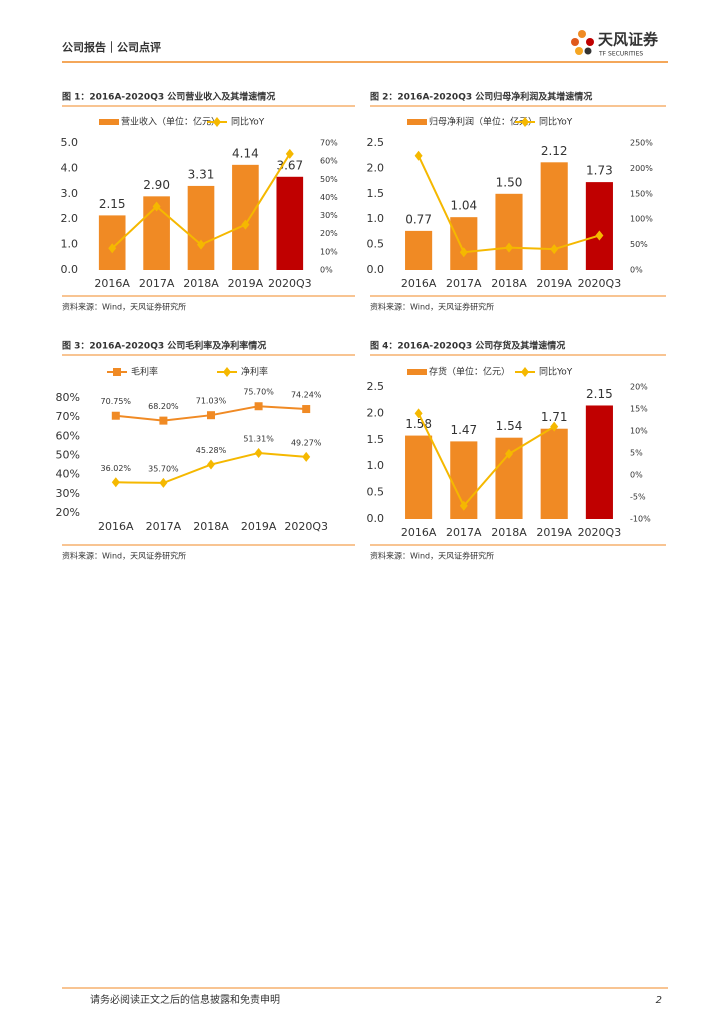 This screenshot has height=1024, width=724. Describe the element at coordinates (641, 219) in the screenshot. I see `y2-tick-label: 100%` at that location.